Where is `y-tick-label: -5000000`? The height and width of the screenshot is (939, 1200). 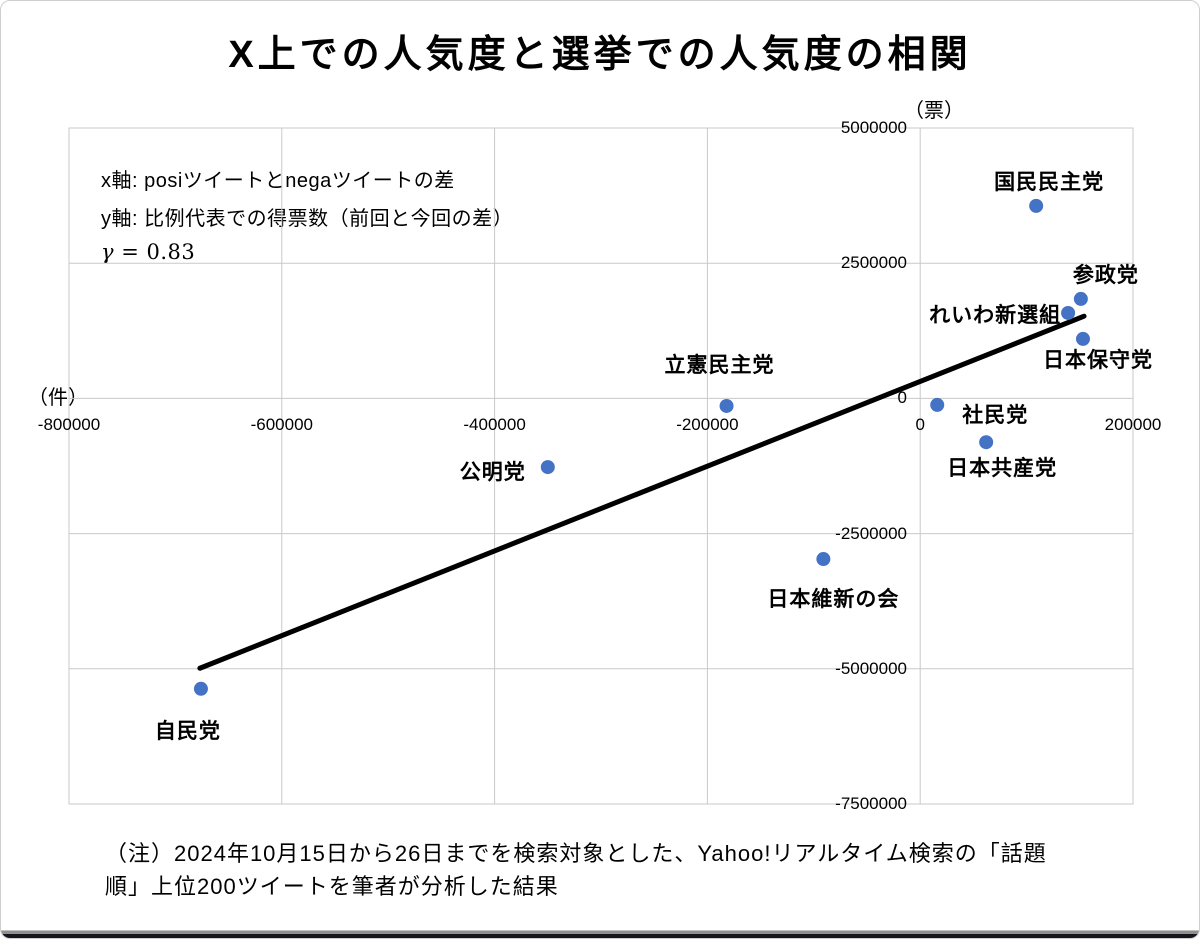 y-tick-label: -5000000 is located at coordinates (871, 668).